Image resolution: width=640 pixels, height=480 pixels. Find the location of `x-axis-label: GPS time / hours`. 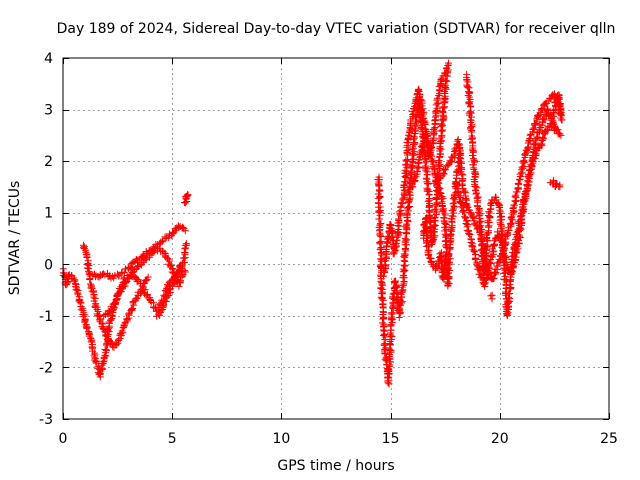

x-axis-label: GPS time / hours is located at coordinates (335, 466).